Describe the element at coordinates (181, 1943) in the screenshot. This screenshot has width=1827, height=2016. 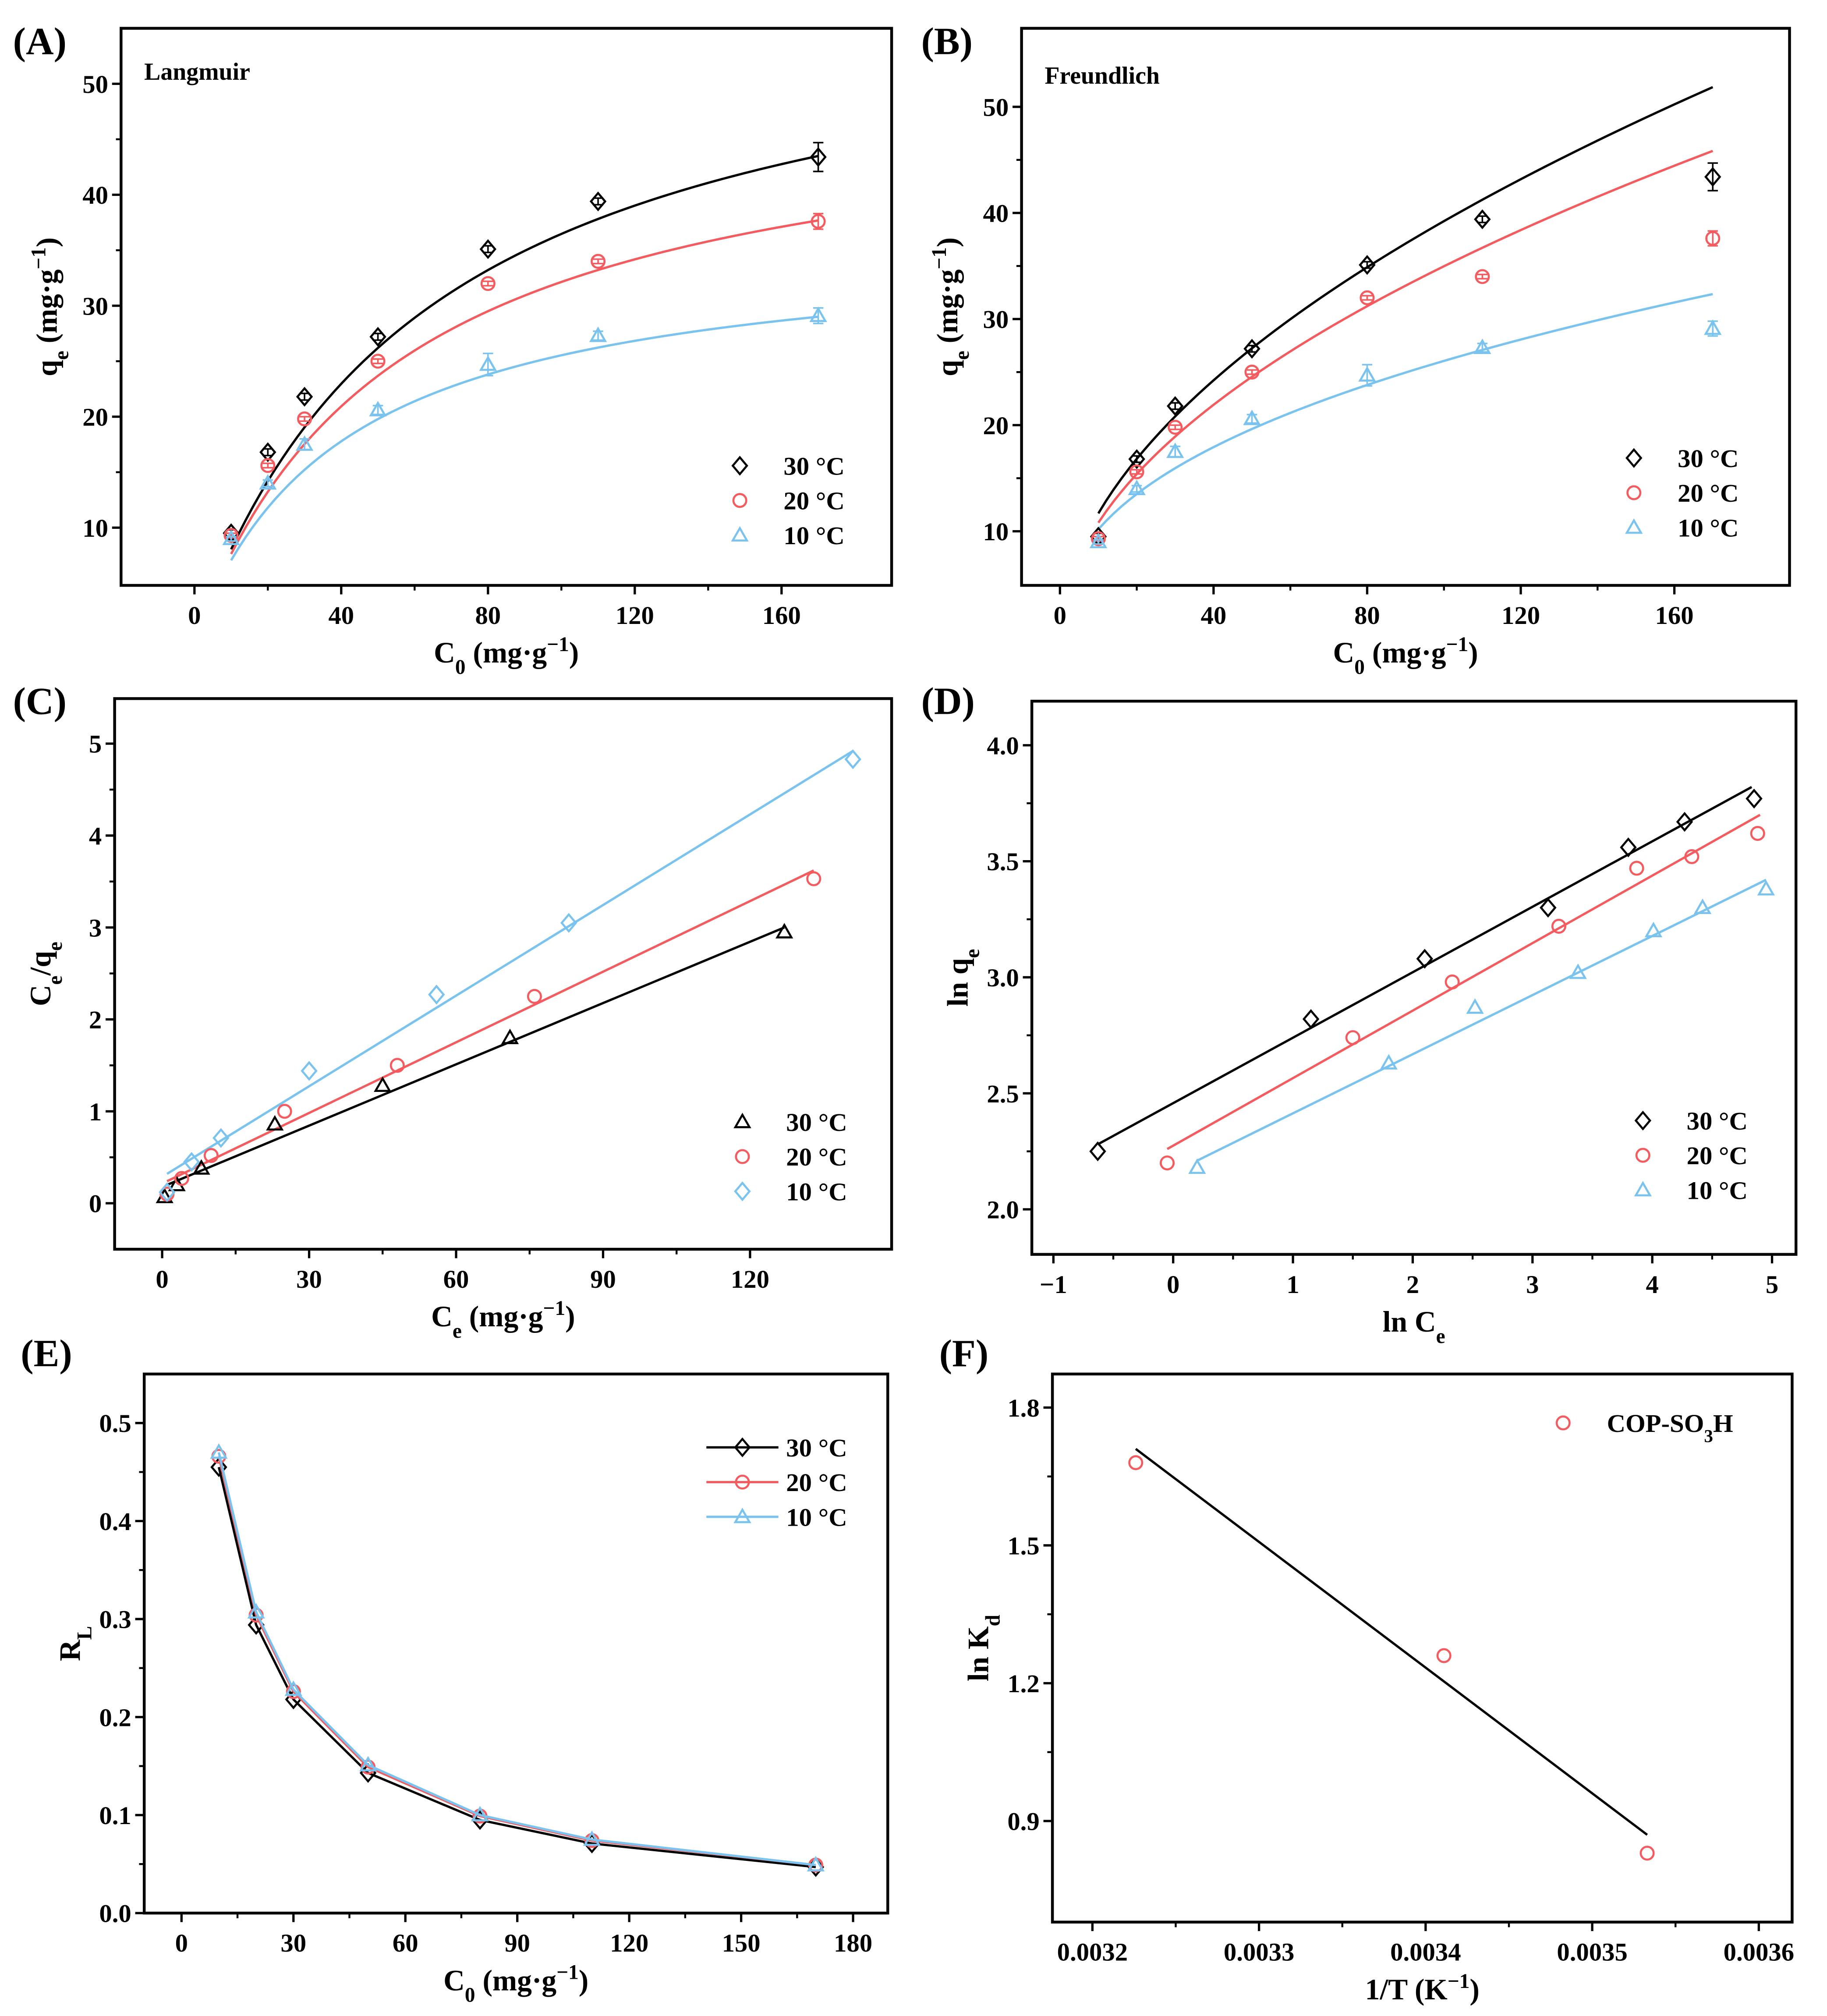
I see `x-tick-label: 0` at that location.